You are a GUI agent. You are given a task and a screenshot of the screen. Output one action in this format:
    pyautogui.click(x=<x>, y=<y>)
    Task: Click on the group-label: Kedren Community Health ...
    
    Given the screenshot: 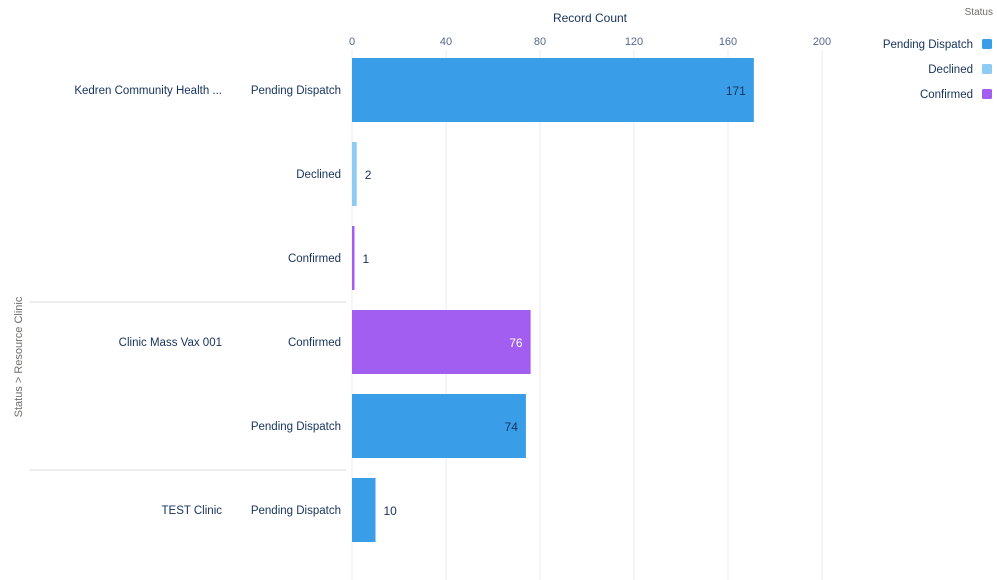 What is the action you would take?
    pyautogui.click(x=148, y=91)
    